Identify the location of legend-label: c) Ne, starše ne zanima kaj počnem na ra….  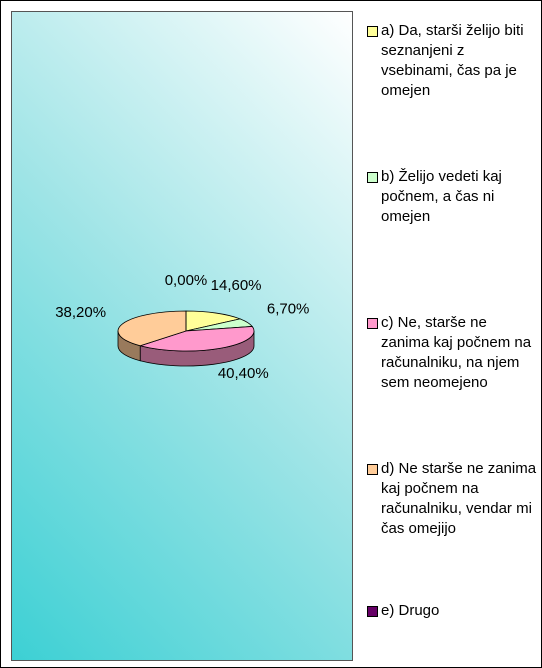
(456, 352).